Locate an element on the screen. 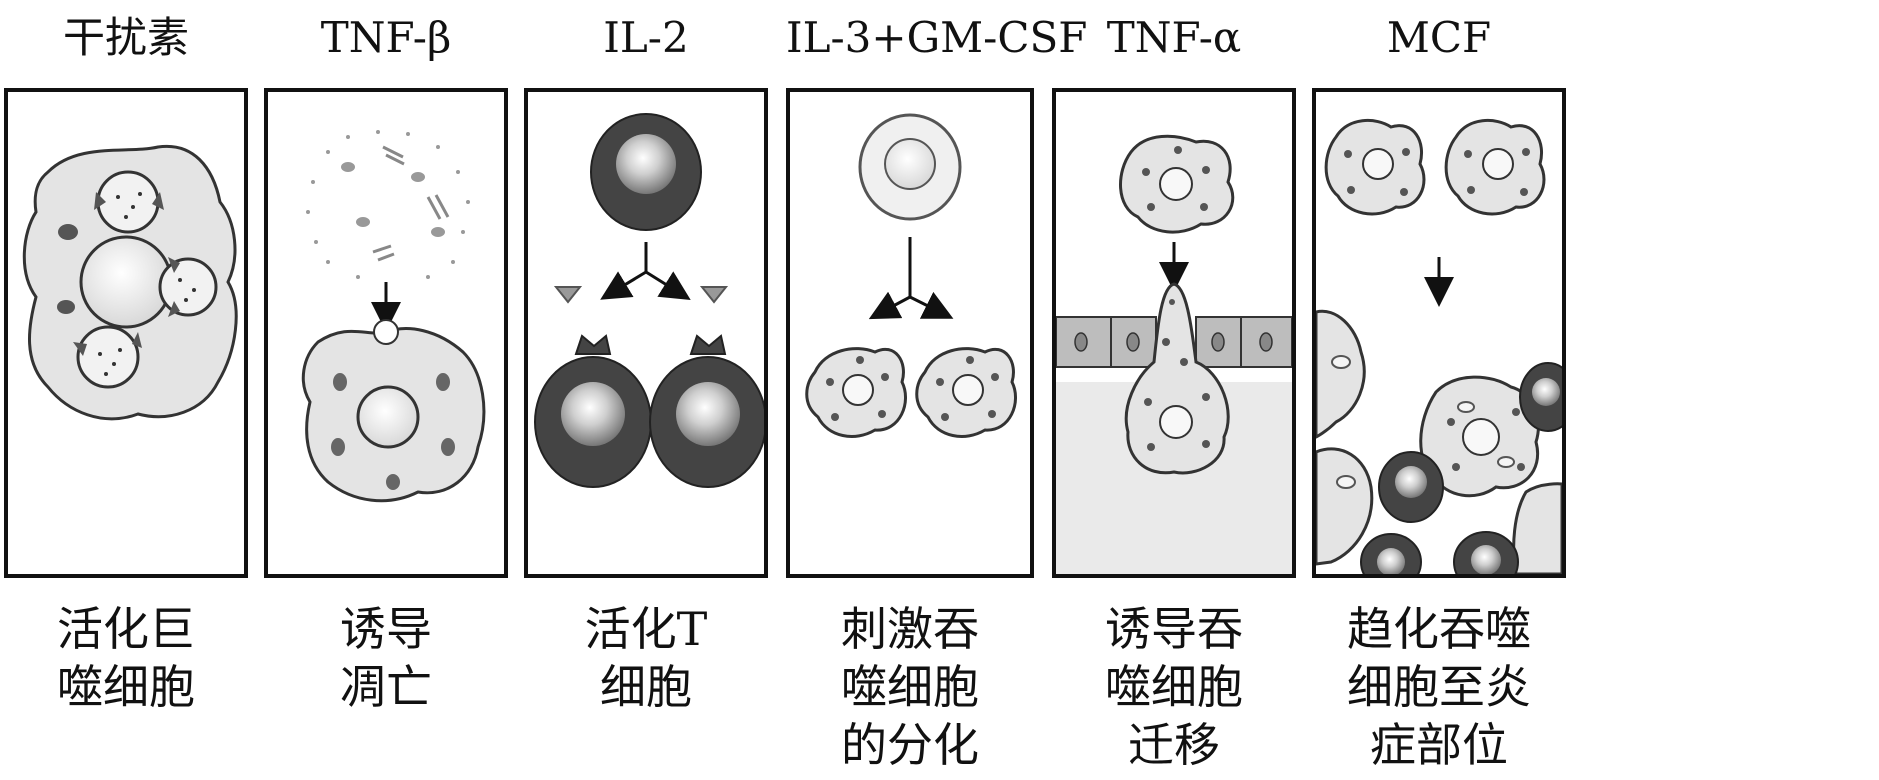 This screenshot has height=780, width=1879. panel-il-2: IL-2 活化T 细胞 is located at coordinates (646, 390).